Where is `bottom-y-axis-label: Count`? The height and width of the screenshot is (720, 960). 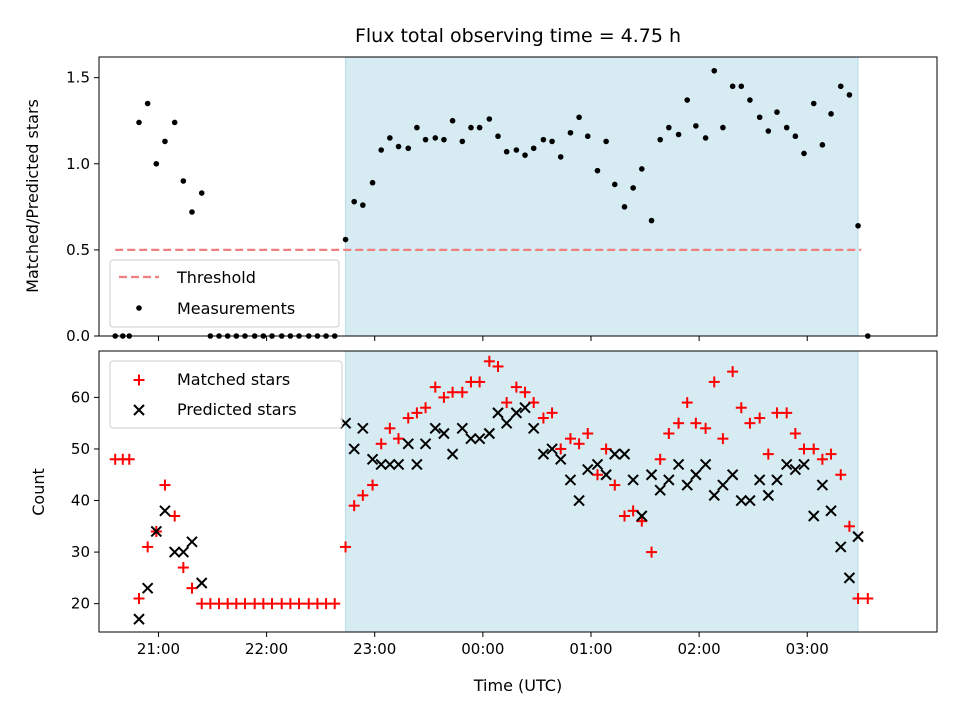 bottom-y-axis-label: Count is located at coordinates (38, 492).